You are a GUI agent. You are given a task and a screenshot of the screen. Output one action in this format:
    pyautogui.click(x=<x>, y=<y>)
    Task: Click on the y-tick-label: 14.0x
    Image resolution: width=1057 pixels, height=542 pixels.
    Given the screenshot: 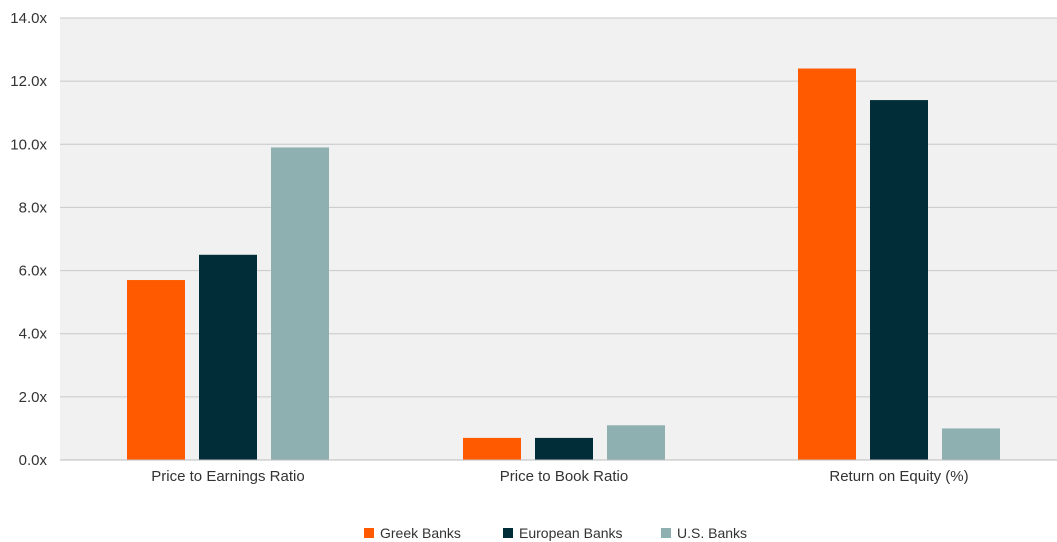 What is the action you would take?
    pyautogui.click(x=28, y=18)
    